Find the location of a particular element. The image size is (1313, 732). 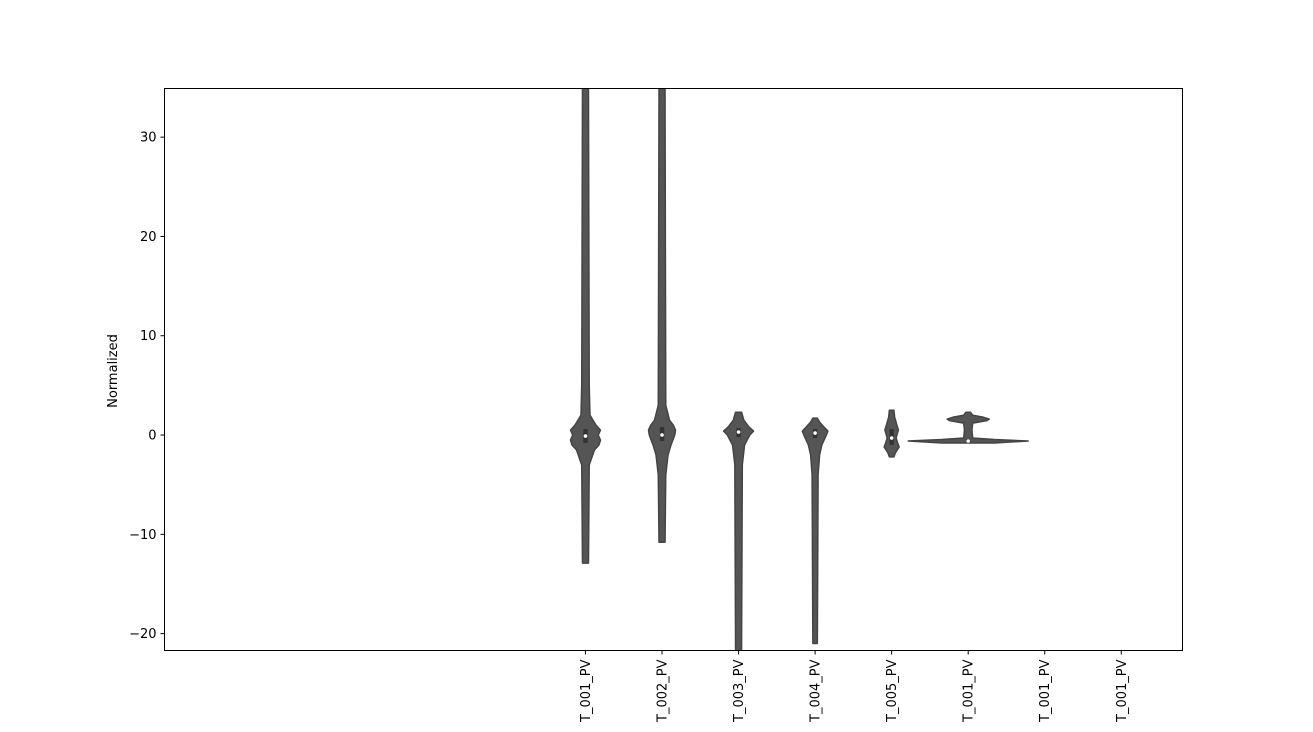

y-tick-label: −10 is located at coordinates (142, 535).